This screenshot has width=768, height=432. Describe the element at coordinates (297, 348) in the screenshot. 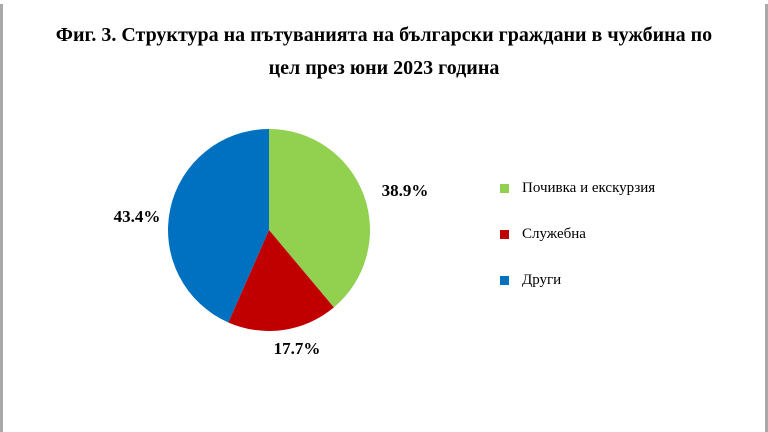

I see `slice-label-sluzhebna: 17.7%` at that location.